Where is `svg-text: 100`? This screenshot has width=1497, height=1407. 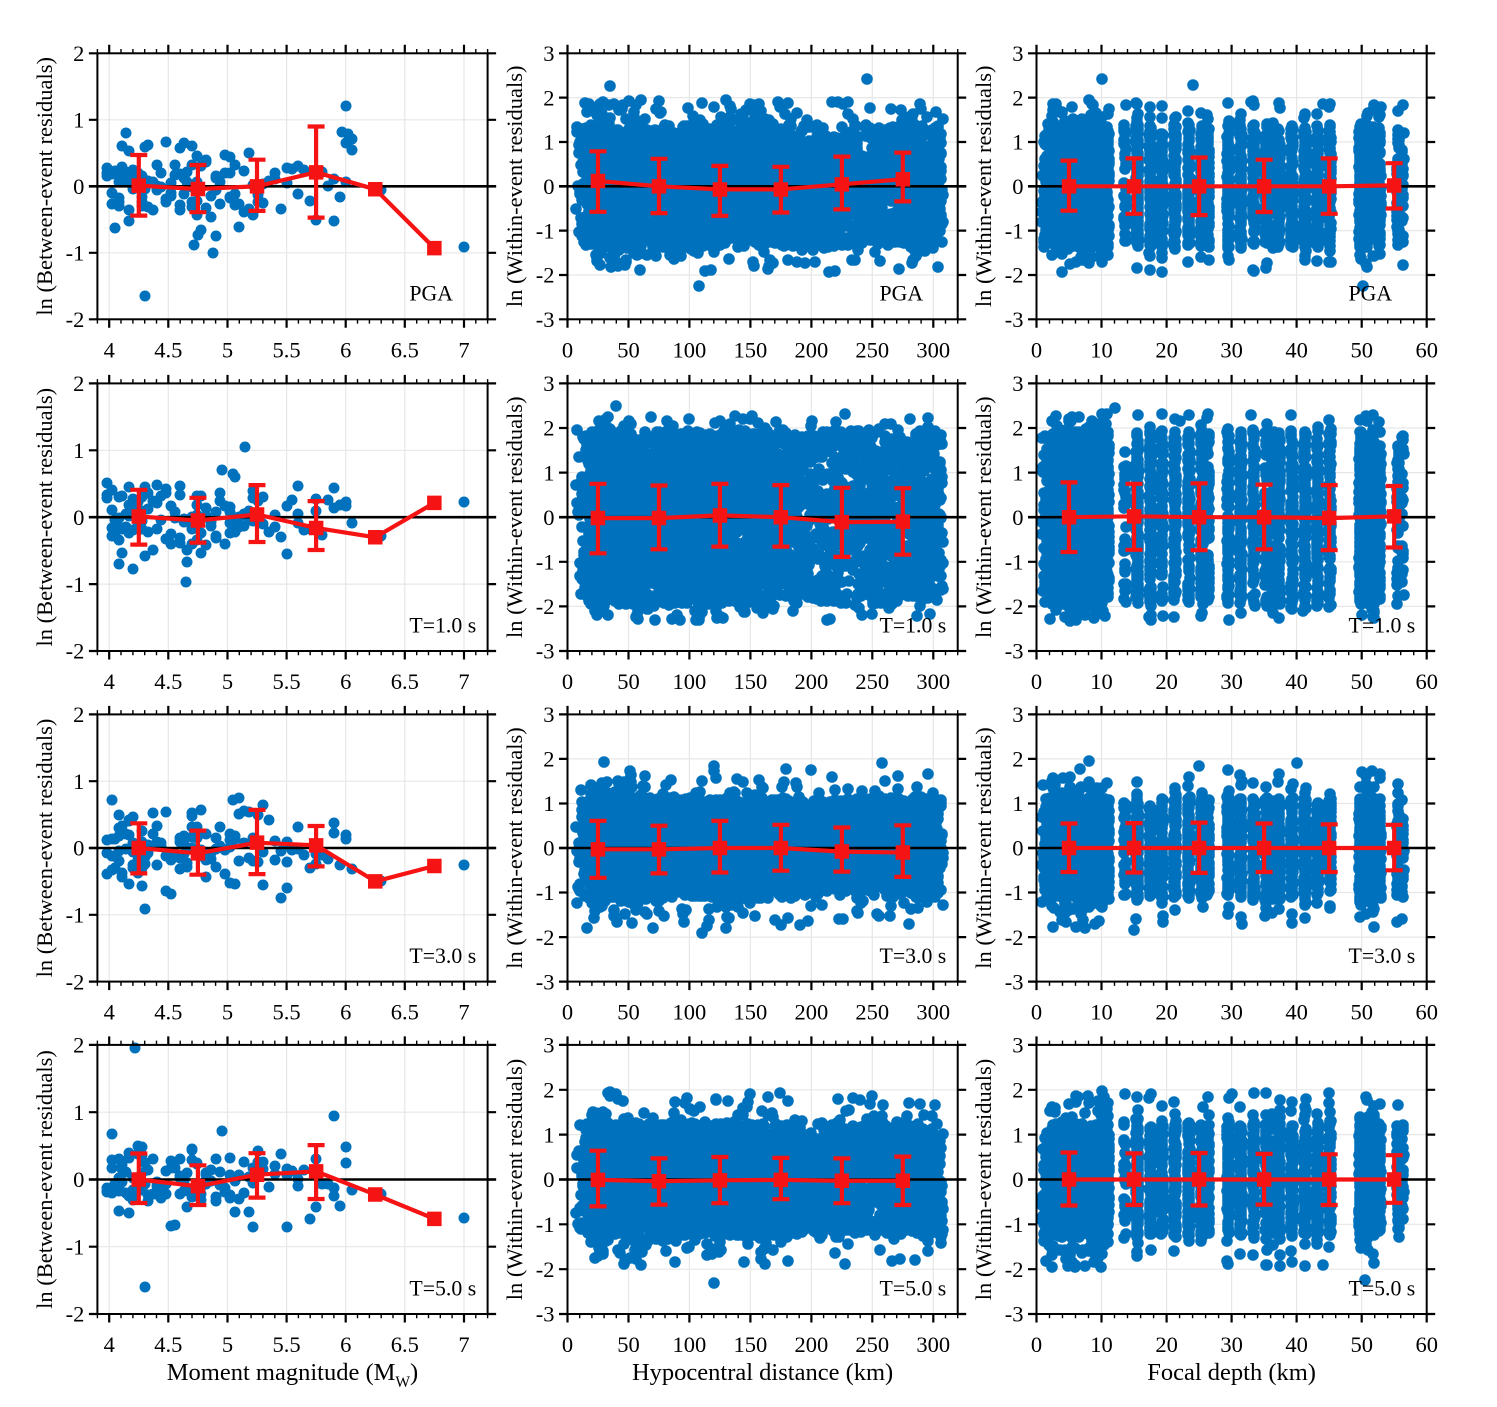
svg-text: 100 is located at coordinates (690, 1012).